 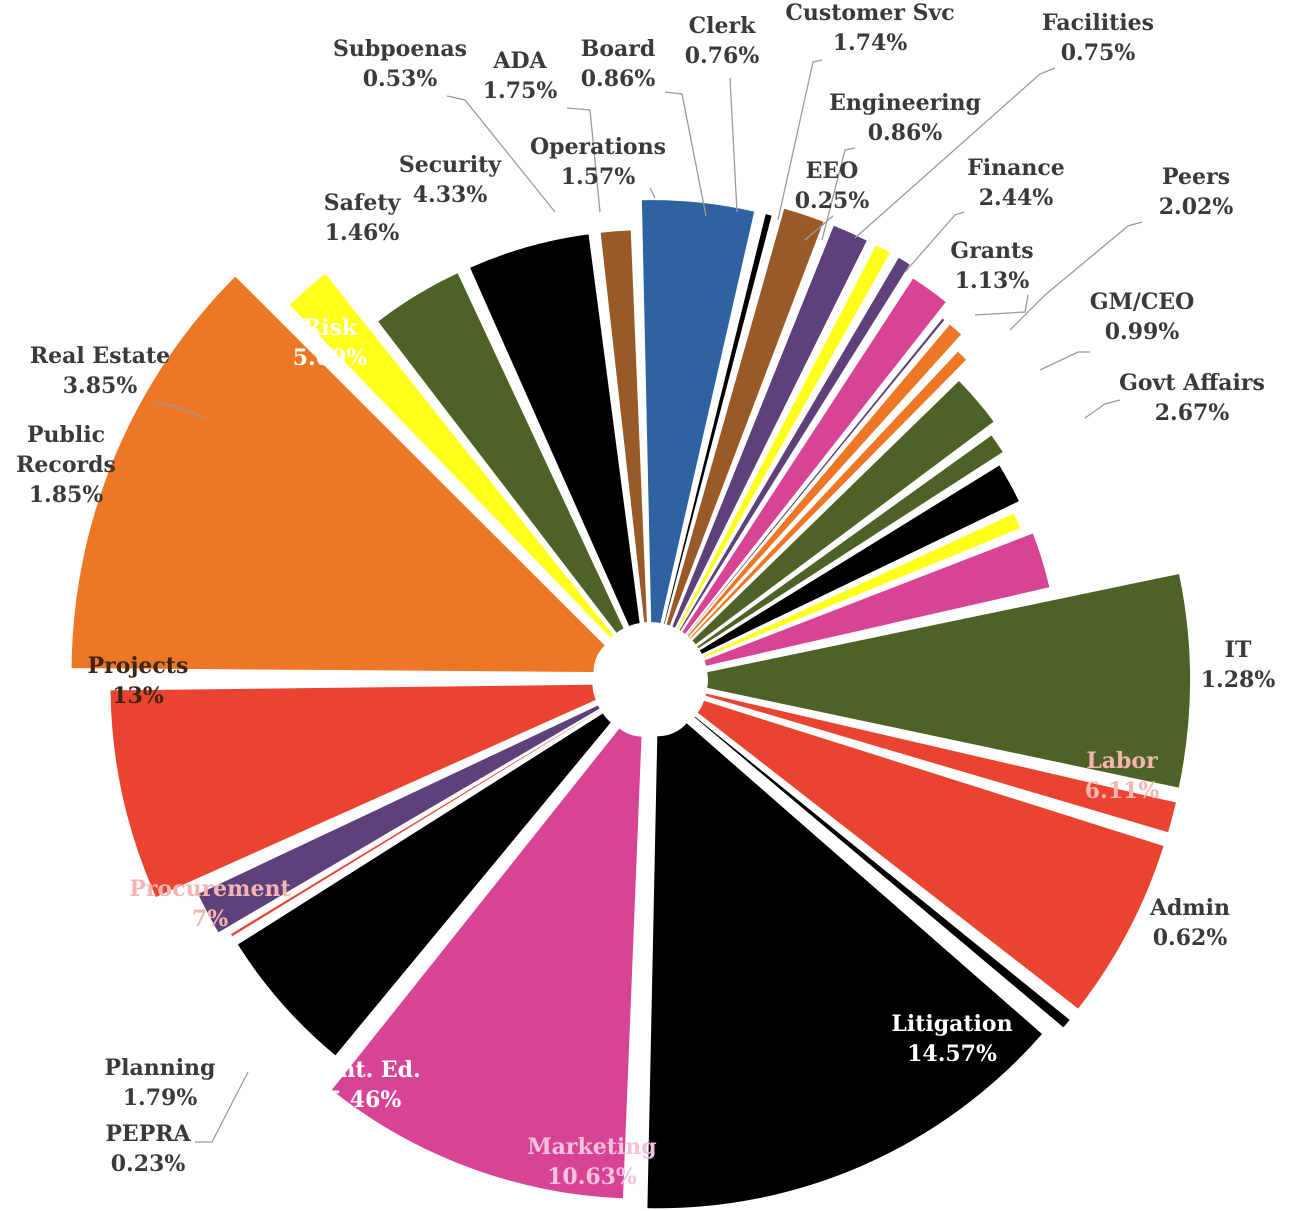 I want to click on pie-slice-ada, so click(x=745, y=417).